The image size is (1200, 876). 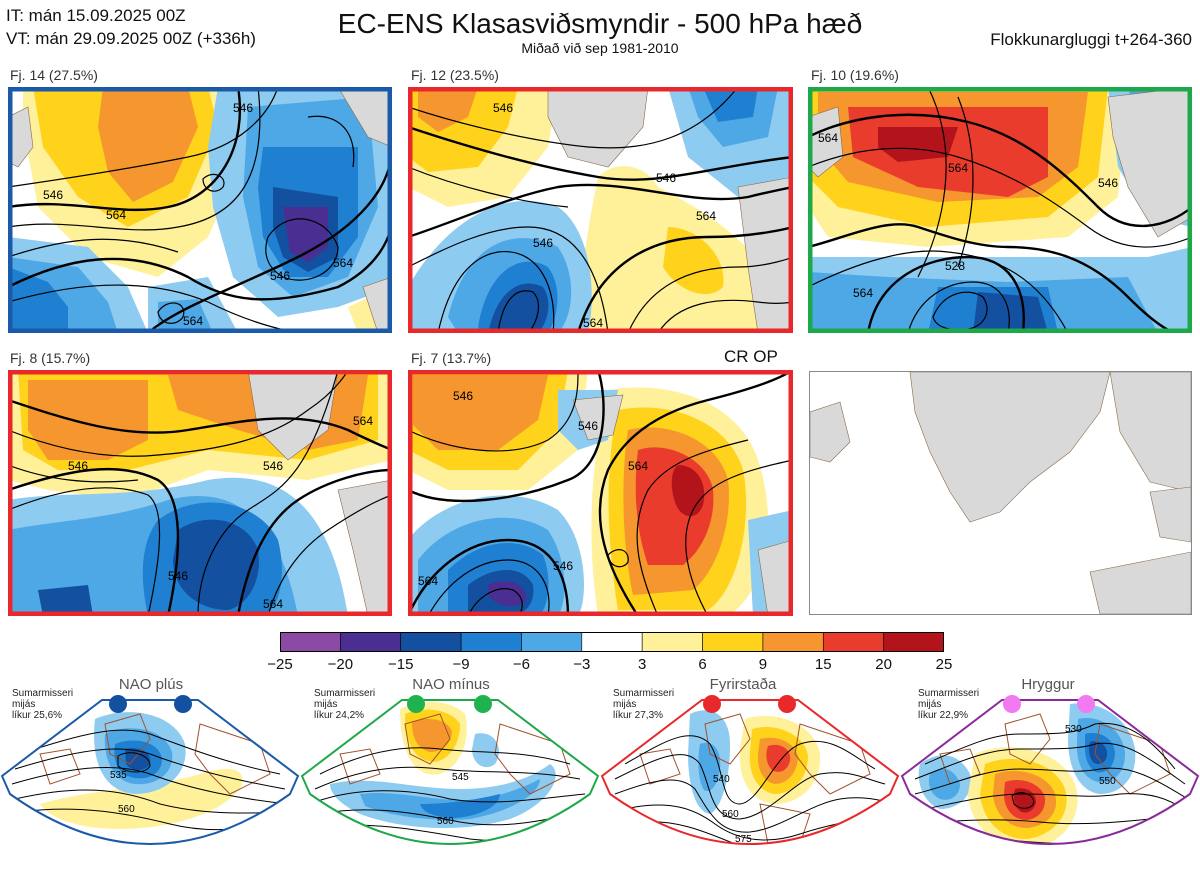 What do you see at coordinates (131, 38) in the screenshot?
I see `valid-time: VT: mán 29.09.2025 00Z (+336h)` at bounding box center [131, 38].